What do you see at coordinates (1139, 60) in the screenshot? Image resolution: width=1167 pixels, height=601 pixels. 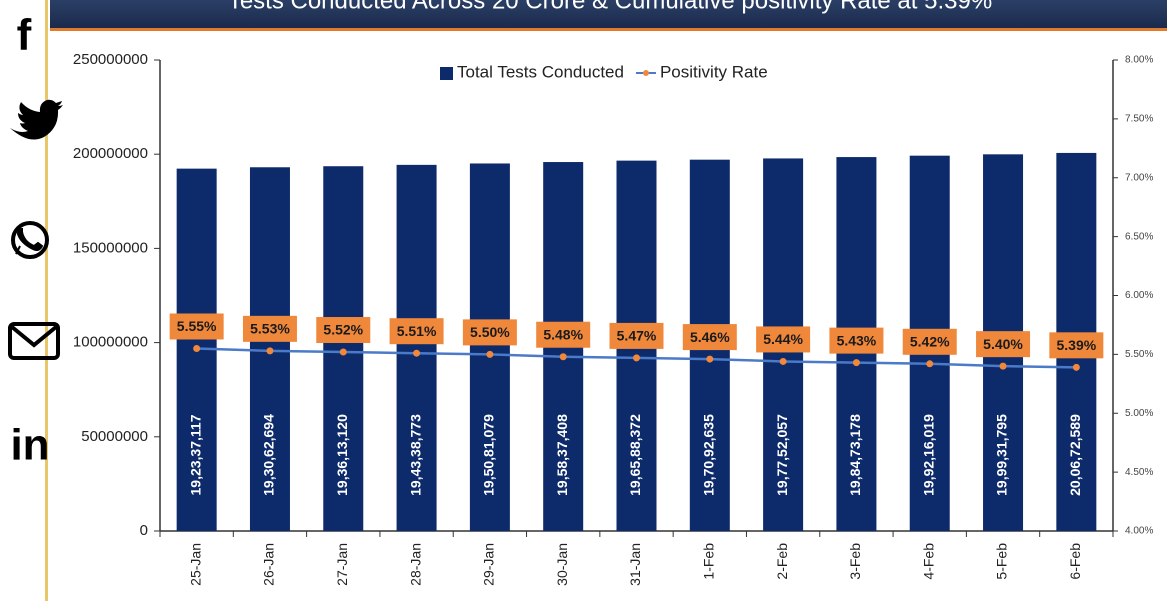 I see `y2-tick-label: 8.00%` at bounding box center [1139, 60].